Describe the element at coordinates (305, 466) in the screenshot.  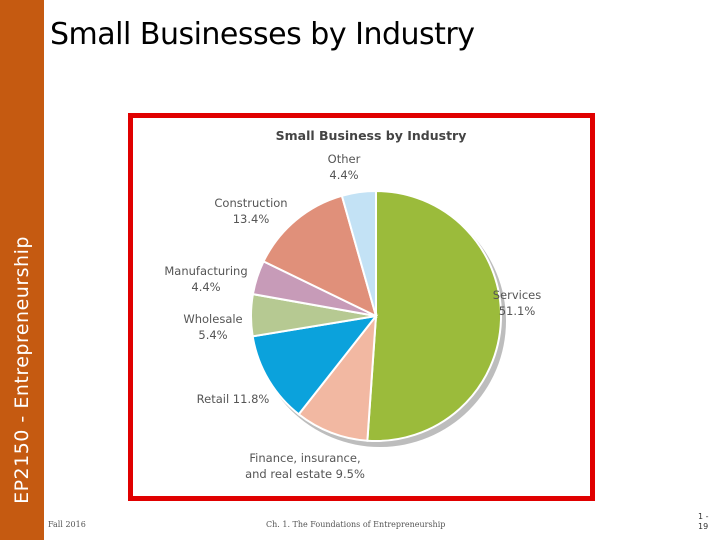
I see `slice-label-finance-insurance-and-real-estate: Finance, insurance, and real estate 9.5%` at that location.